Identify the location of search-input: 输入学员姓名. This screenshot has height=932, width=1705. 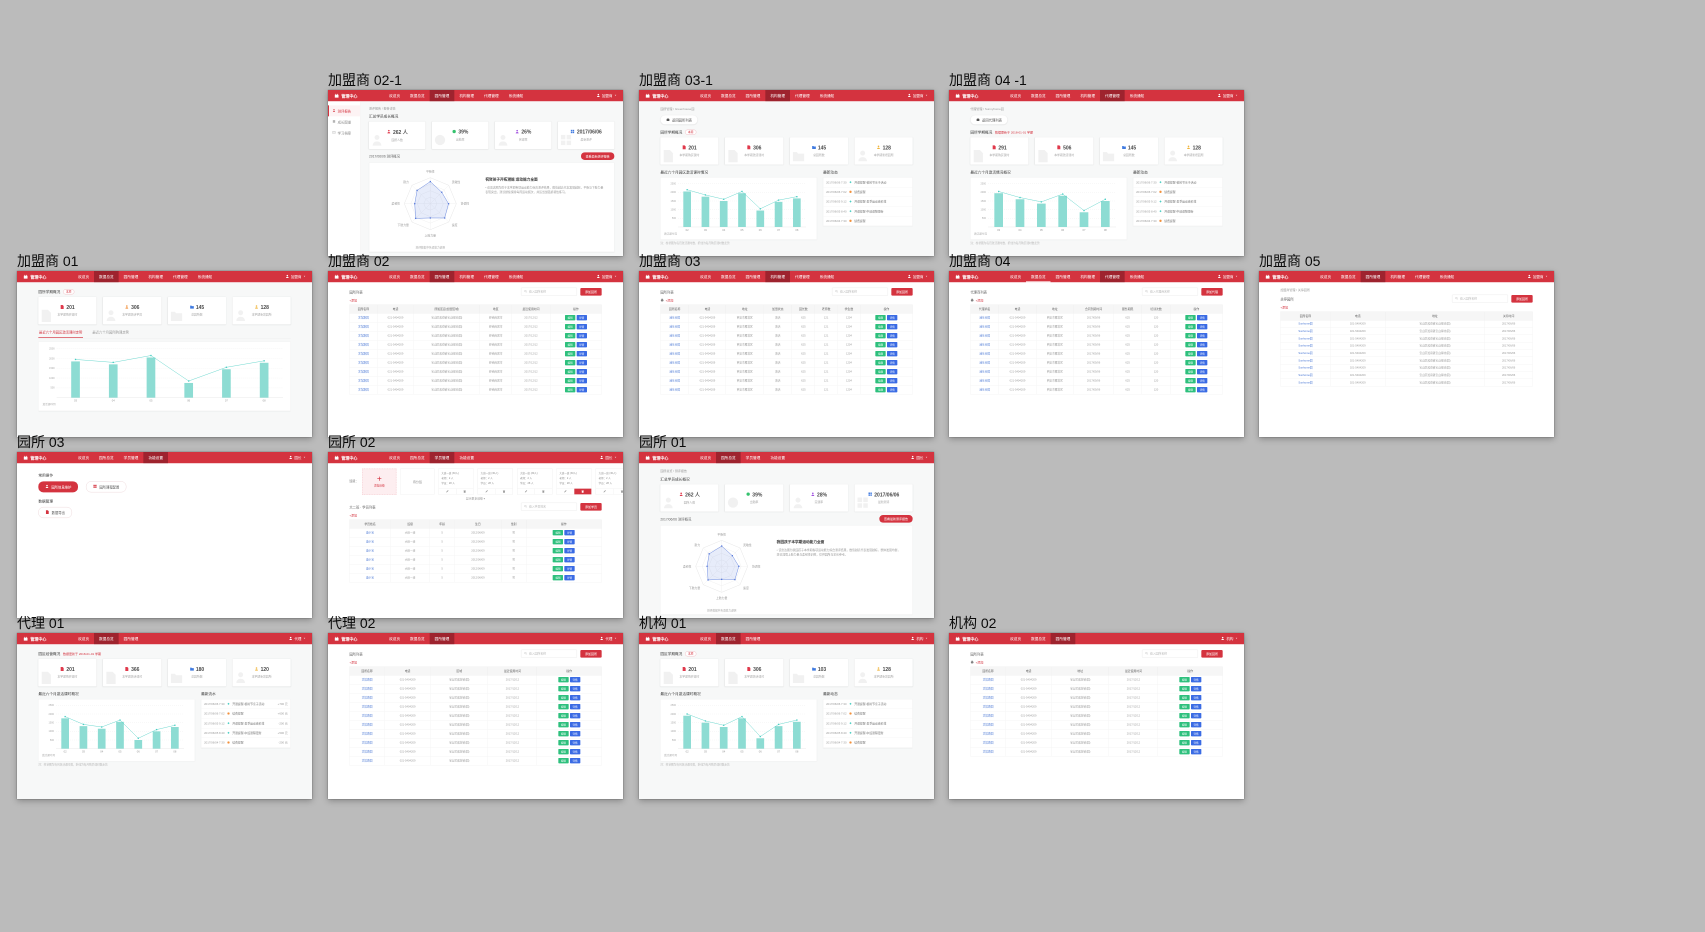
(548, 506).